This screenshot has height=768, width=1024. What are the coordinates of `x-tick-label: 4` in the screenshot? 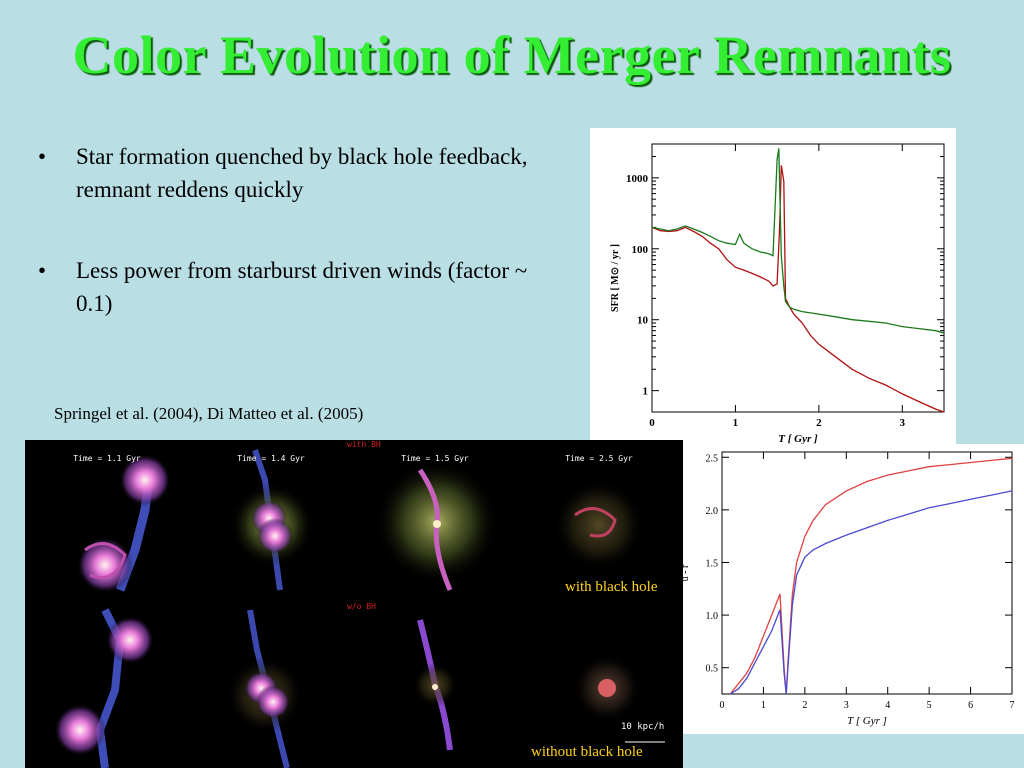 It's located at (887, 705).